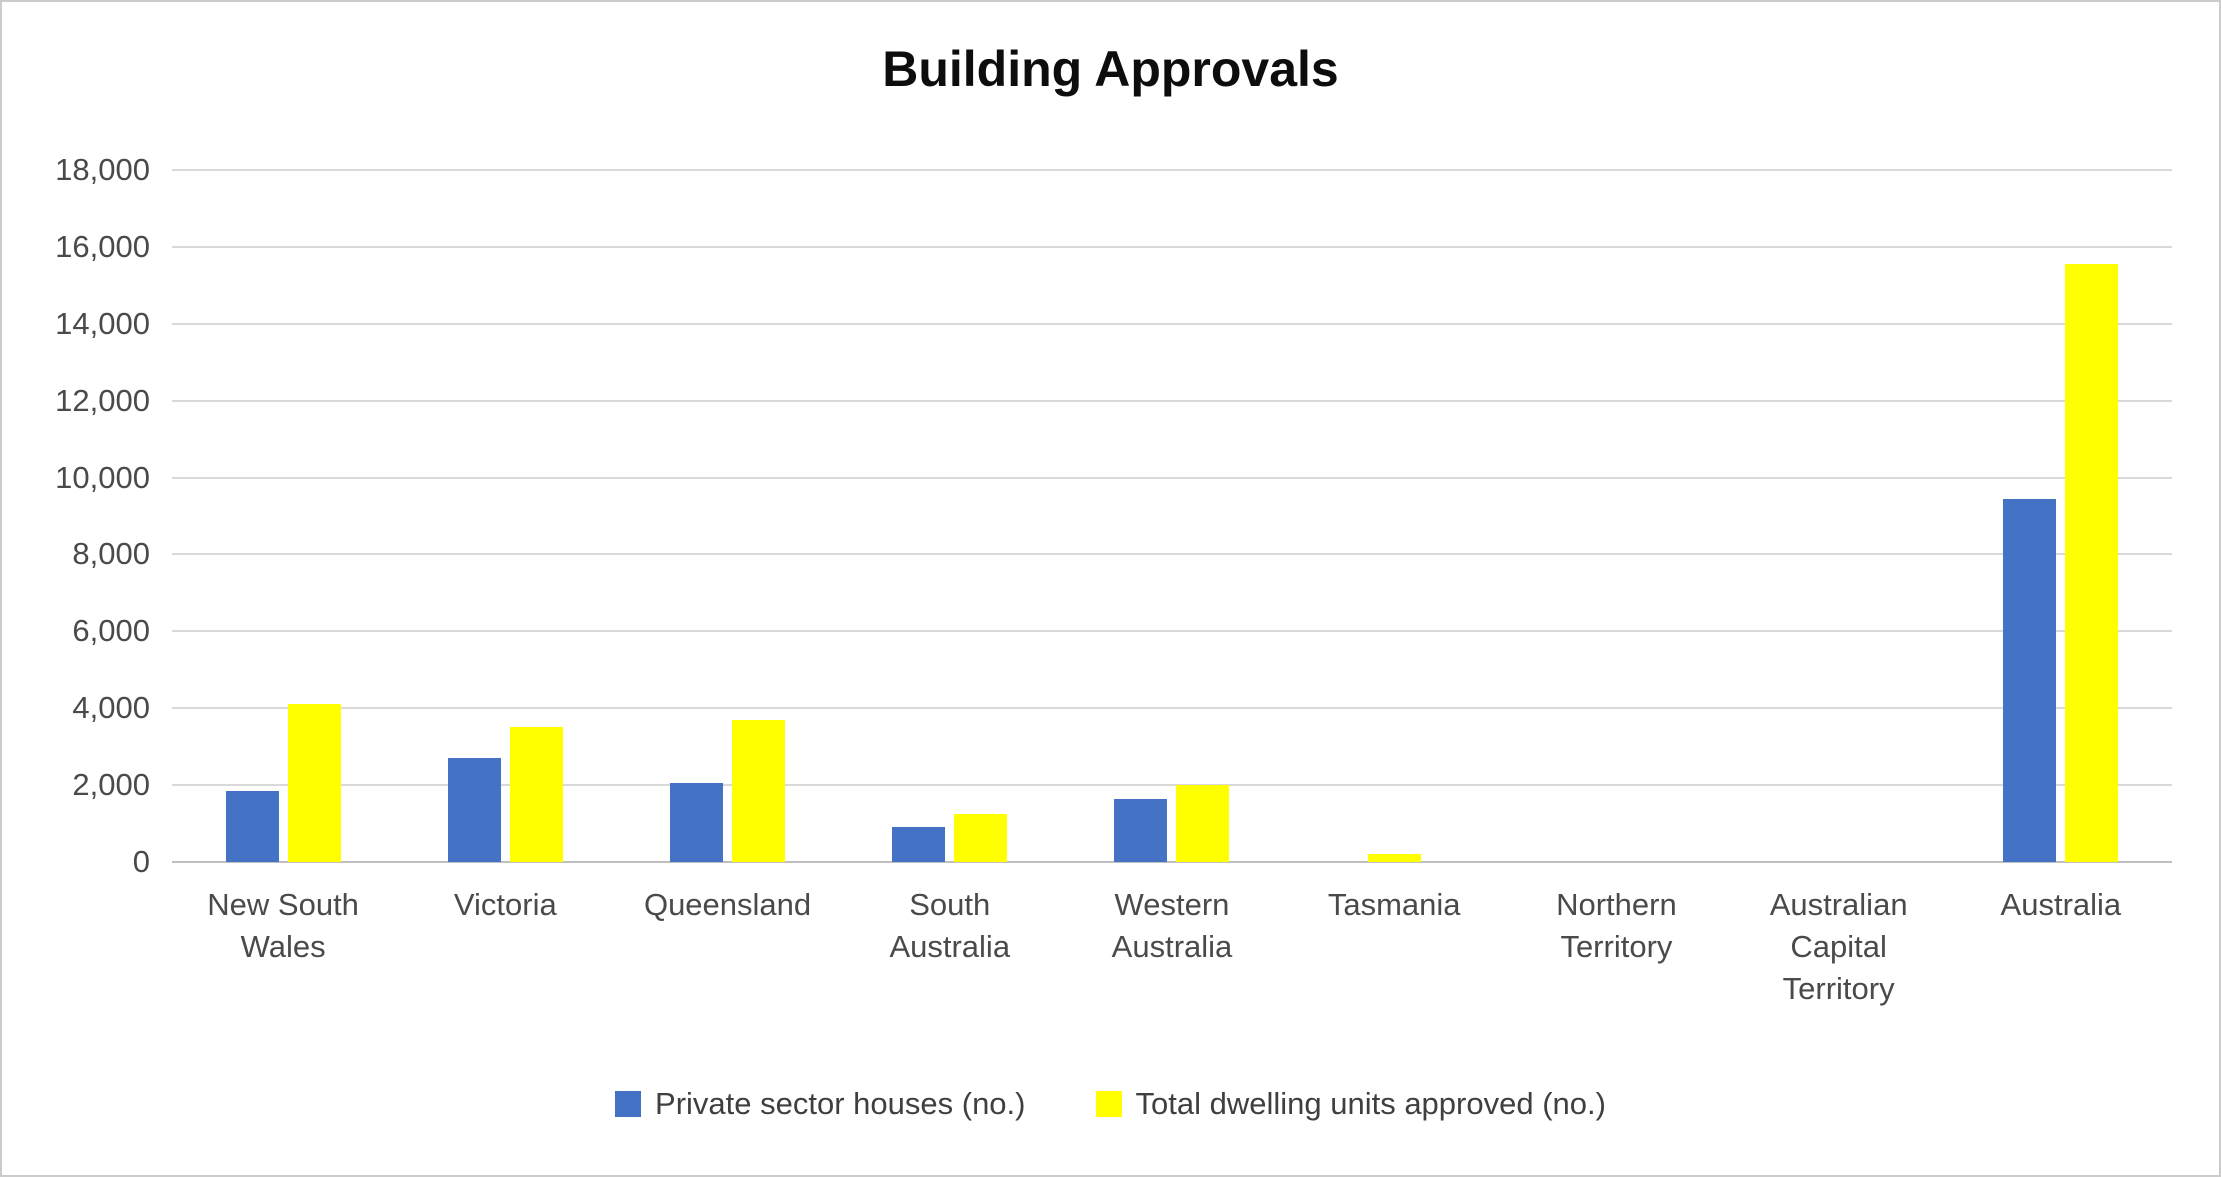 The image size is (2221, 1177). I want to click on y-axis-tick-label: 12,000, so click(102, 400).